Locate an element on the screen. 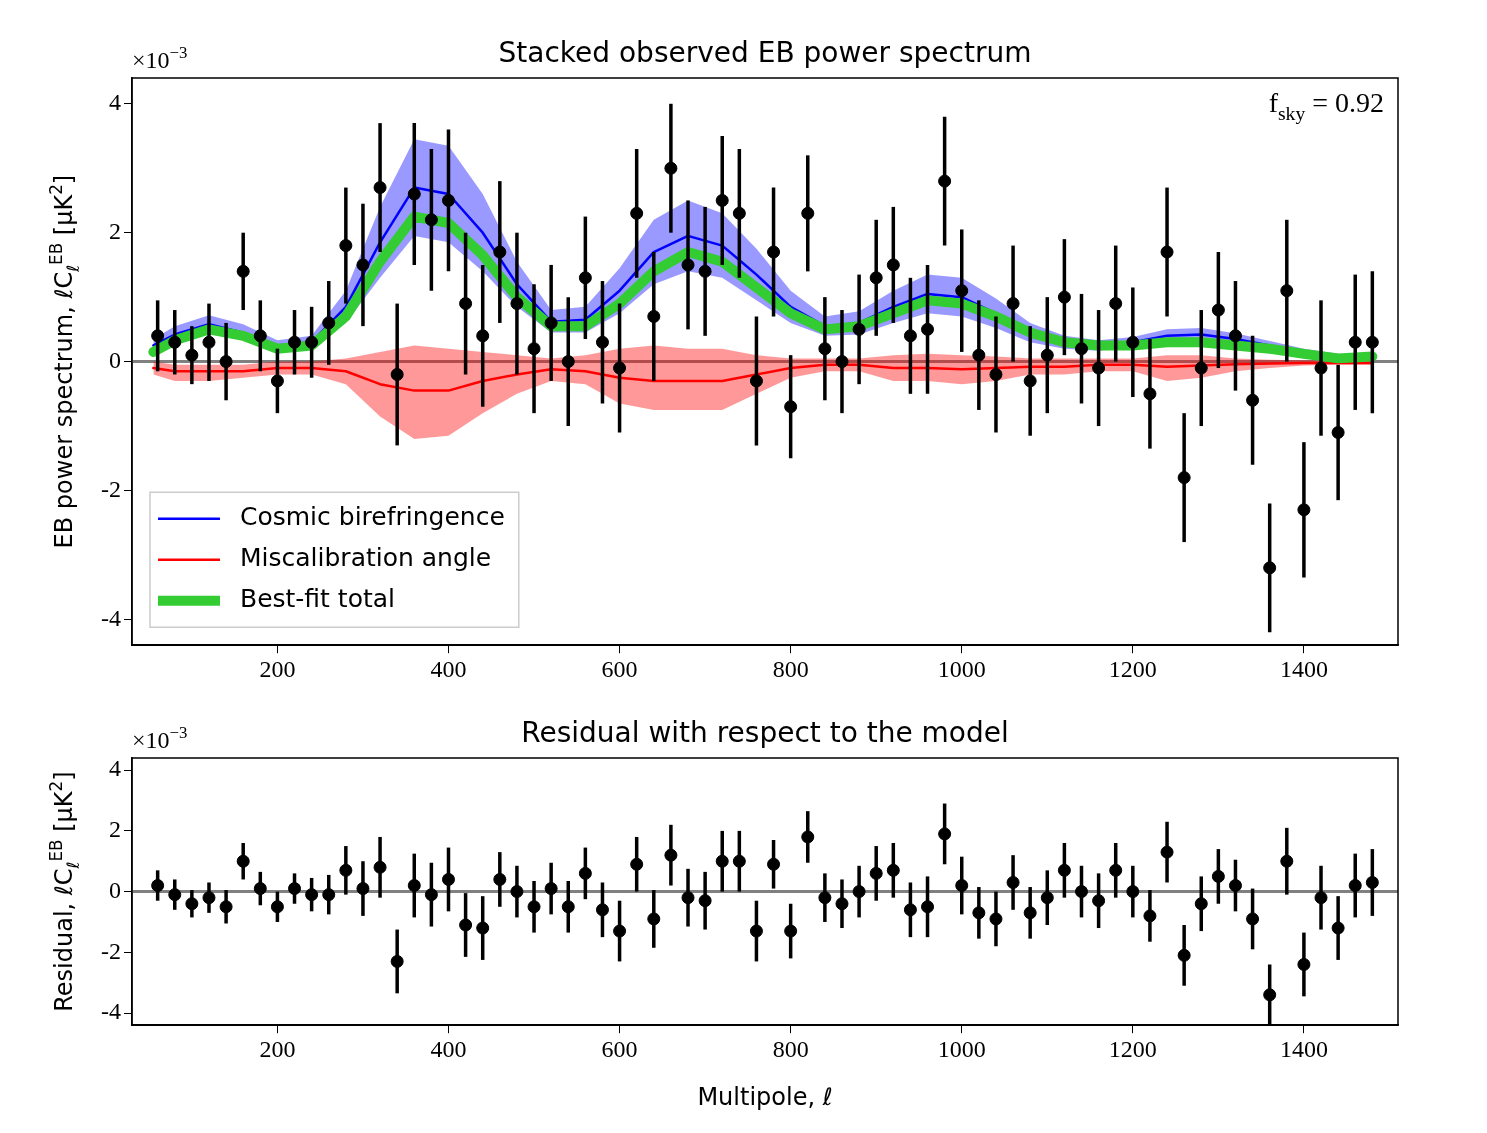  x-axis-title: Multipole, ℓ is located at coordinates (765, 1097).